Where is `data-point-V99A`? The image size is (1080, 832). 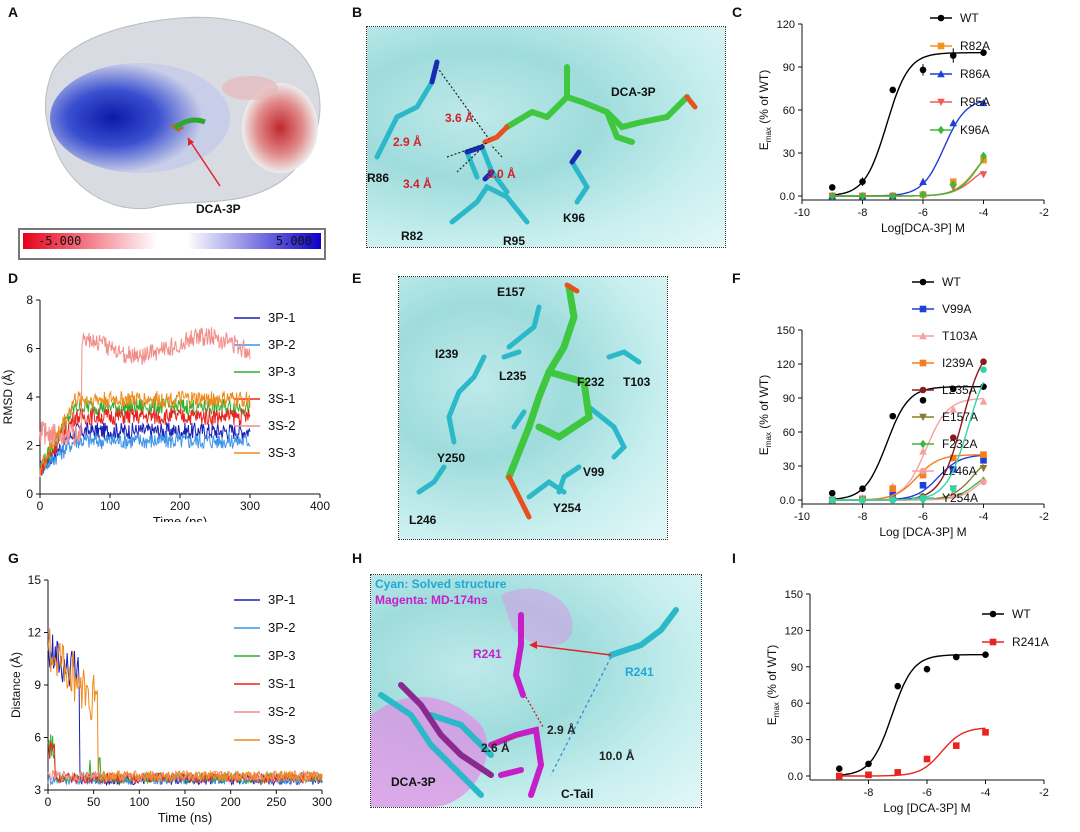
data-point-V99A is located at coordinates (923, 485).